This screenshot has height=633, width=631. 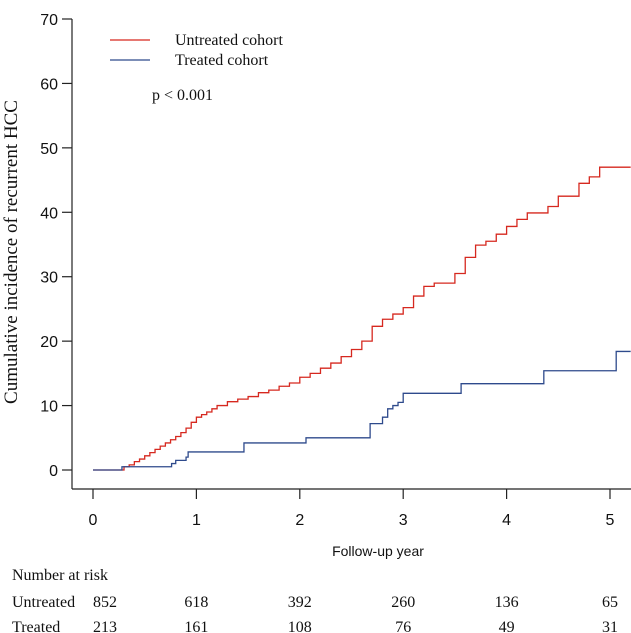 I want to click on y-tick-label-60: 60, so click(x=49, y=84).